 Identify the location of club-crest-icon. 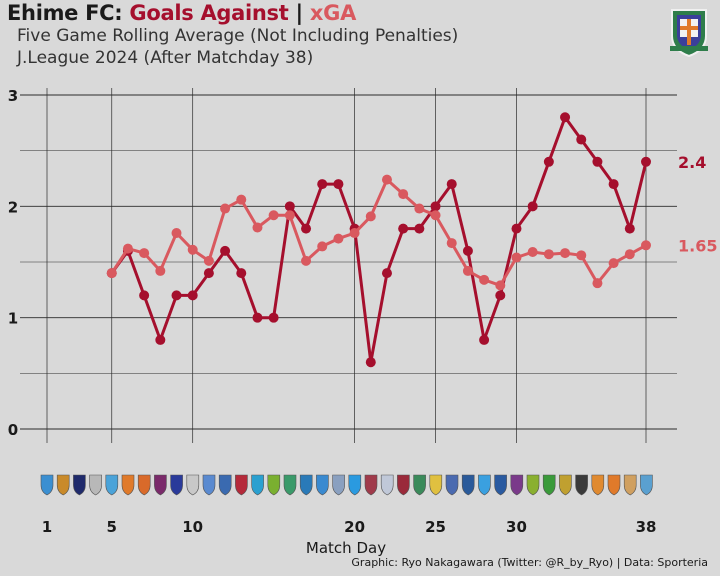
(689, 33).